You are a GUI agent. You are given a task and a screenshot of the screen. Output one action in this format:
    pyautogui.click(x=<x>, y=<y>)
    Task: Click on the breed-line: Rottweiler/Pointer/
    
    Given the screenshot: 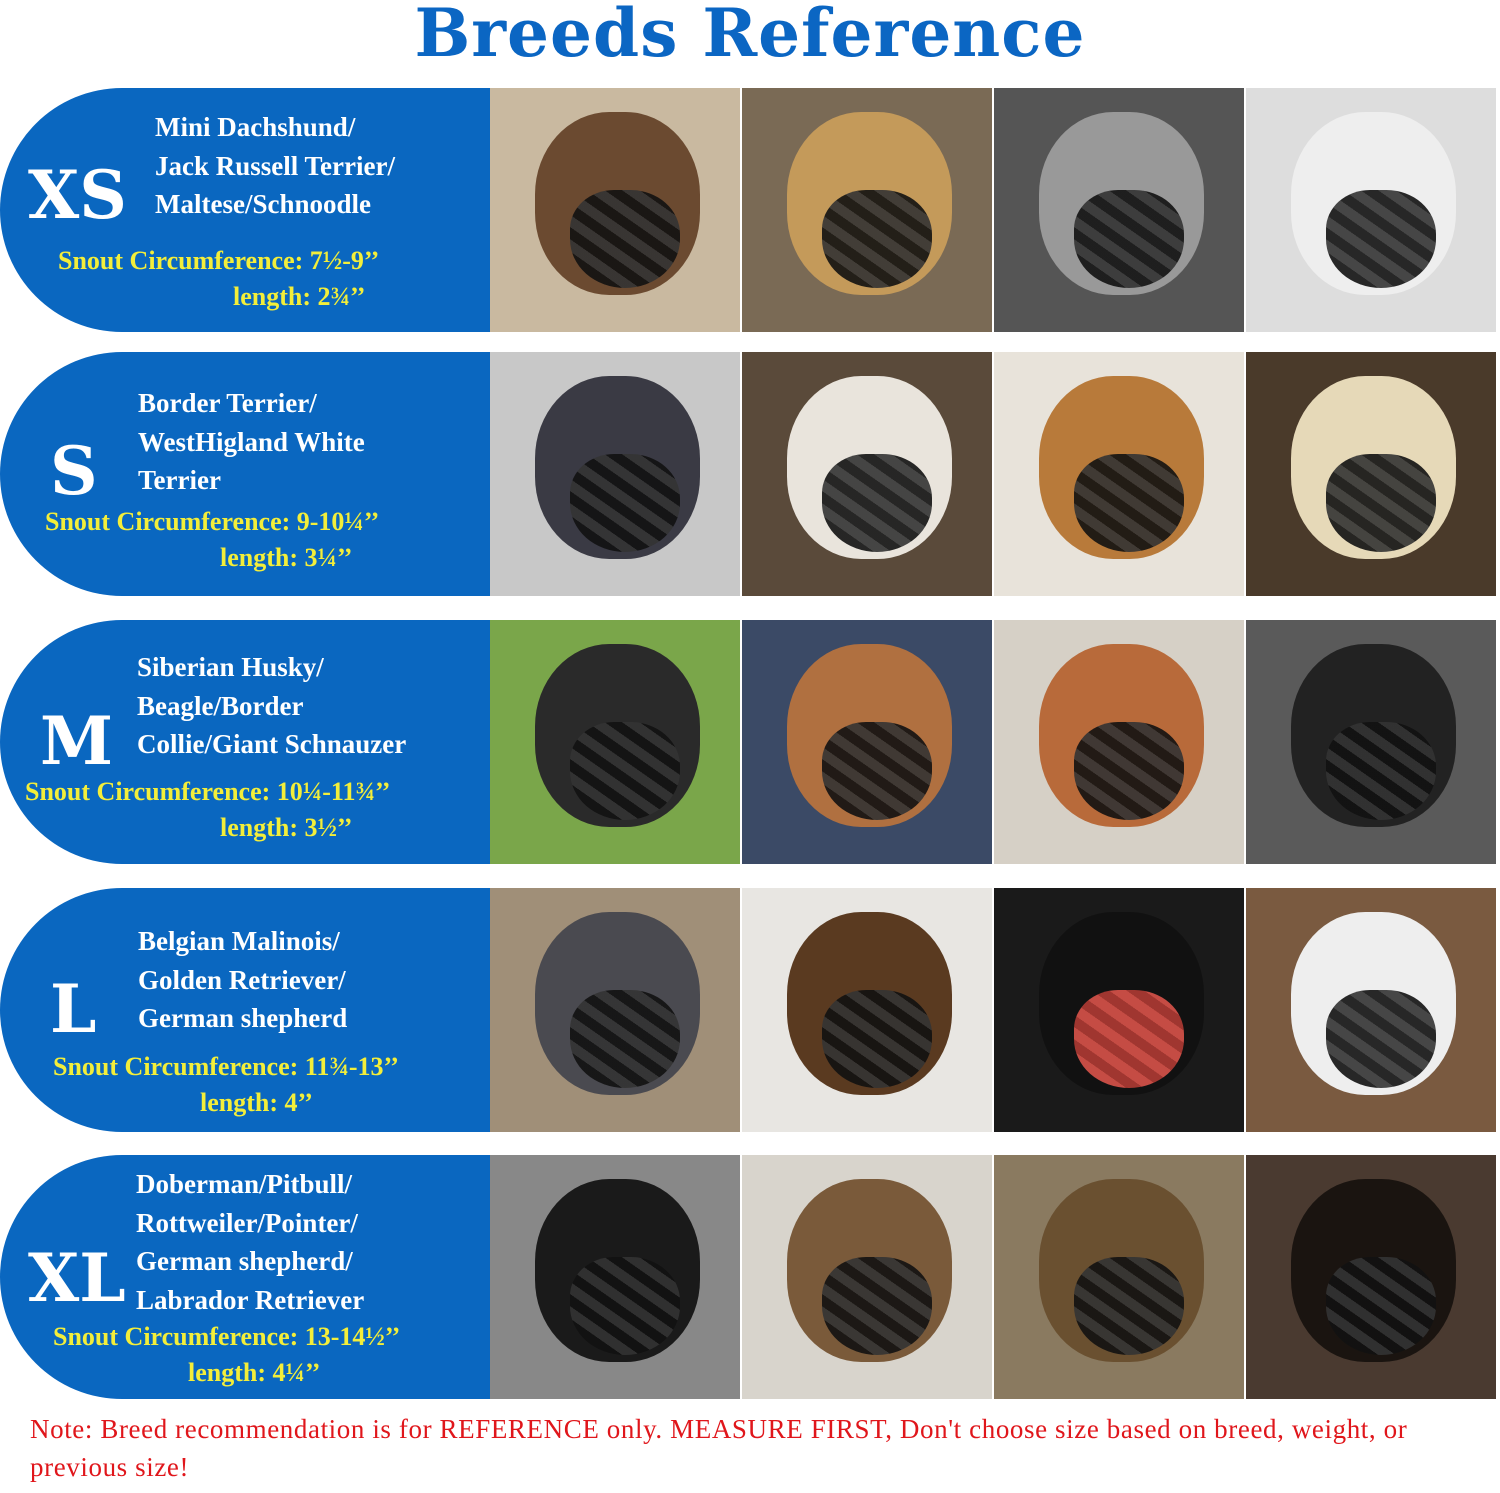 What is the action you would take?
    pyautogui.click(x=247, y=1222)
    